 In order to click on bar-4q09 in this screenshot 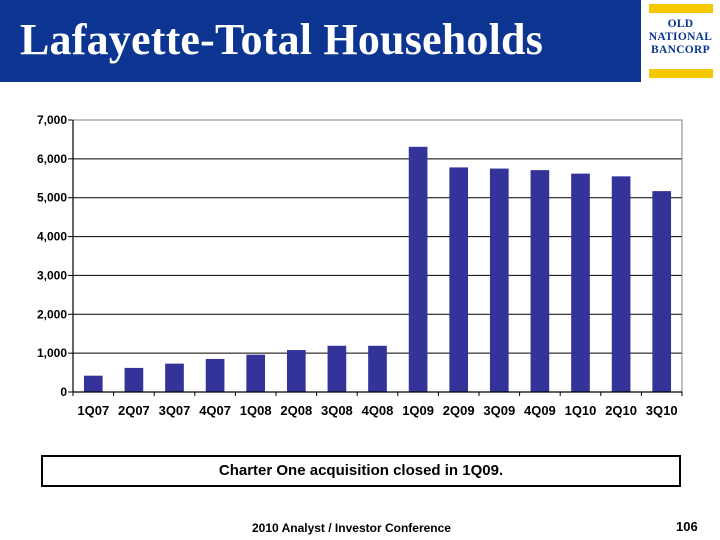, I will do `click(540, 281)`.